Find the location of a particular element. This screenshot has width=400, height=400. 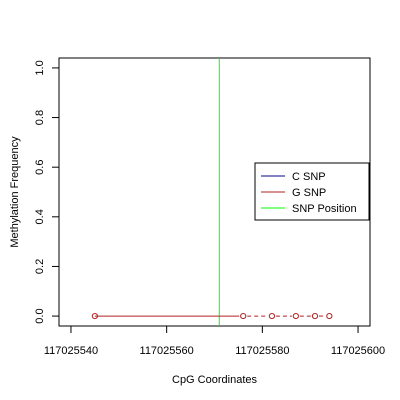

x-axis-title: CpG Coordinates is located at coordinates (214, 380).